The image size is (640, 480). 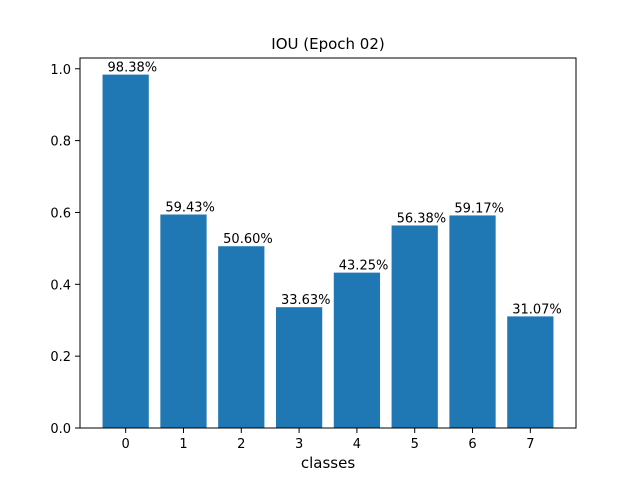 I want to click on x-axis-label: classes, so click(x=328, y=463).